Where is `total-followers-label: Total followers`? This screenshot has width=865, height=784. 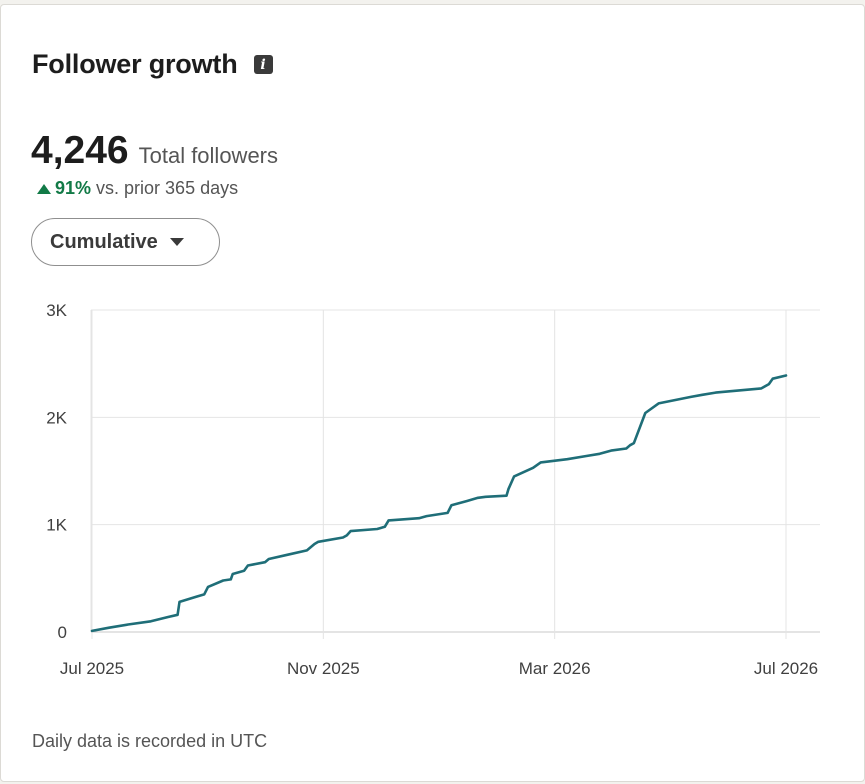
total-followers-label: Total followers is located at coordinates (208, 155).